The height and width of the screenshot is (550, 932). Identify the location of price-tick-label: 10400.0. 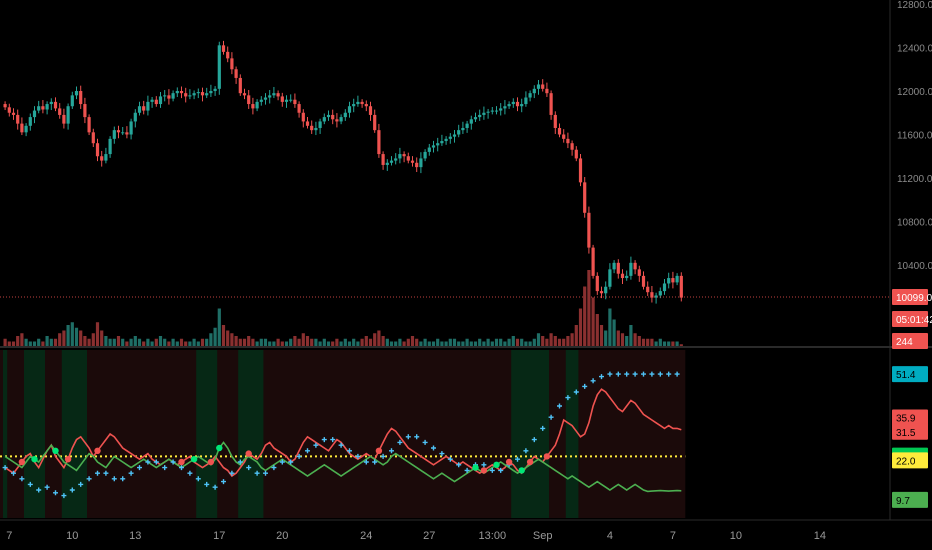
(914, 266).